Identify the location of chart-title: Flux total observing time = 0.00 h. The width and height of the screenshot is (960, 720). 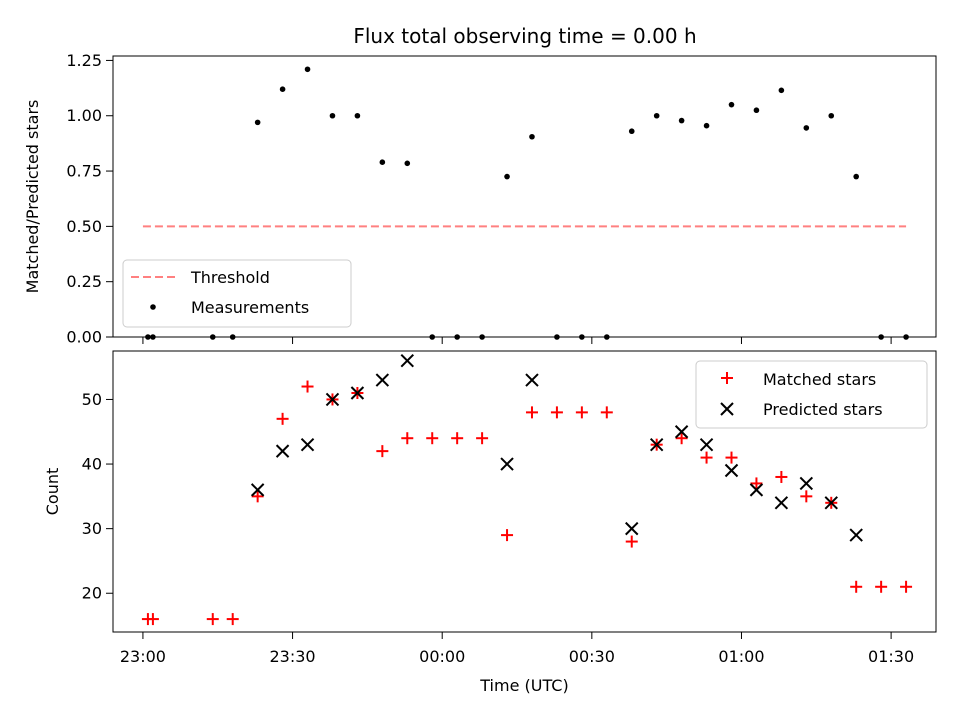
(524, 36).